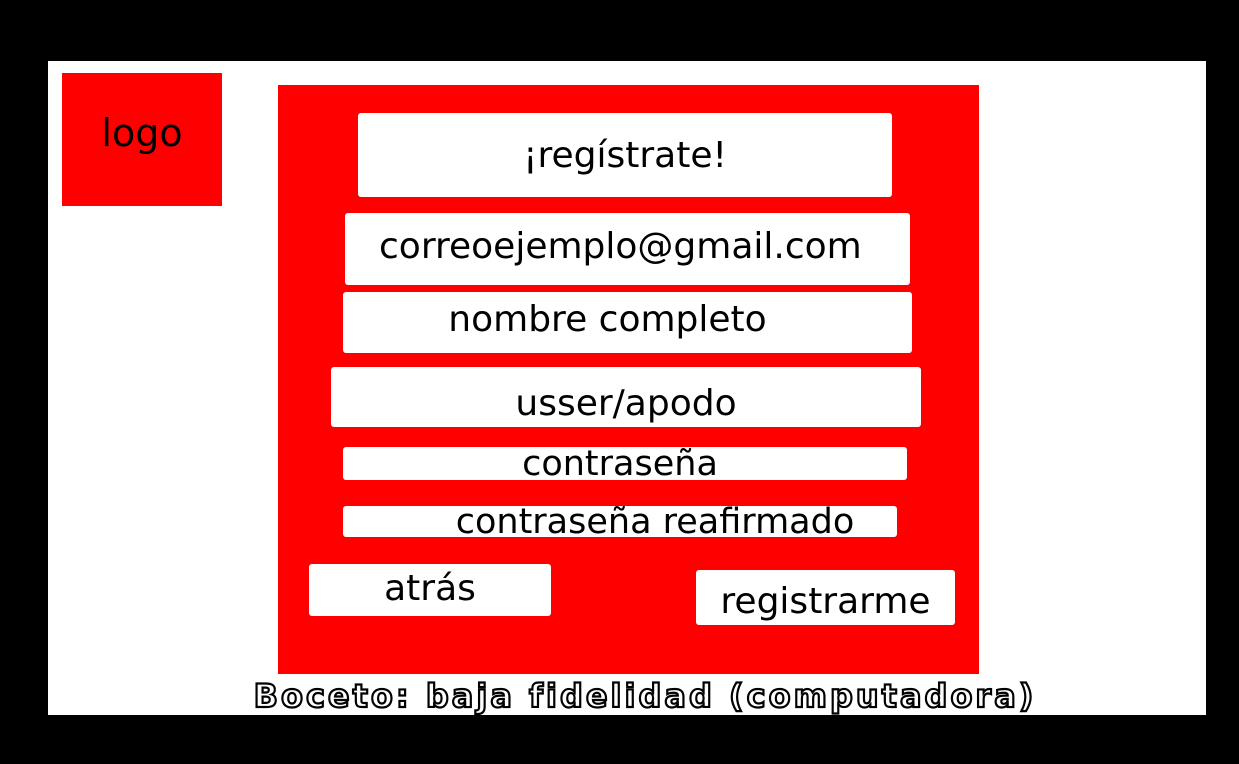 This screenshot has width=1239, height=764. What do you see at coordinates (430, 590) in the screenshot?
I see `back-button: atrás` at bounding box center [430, 590].